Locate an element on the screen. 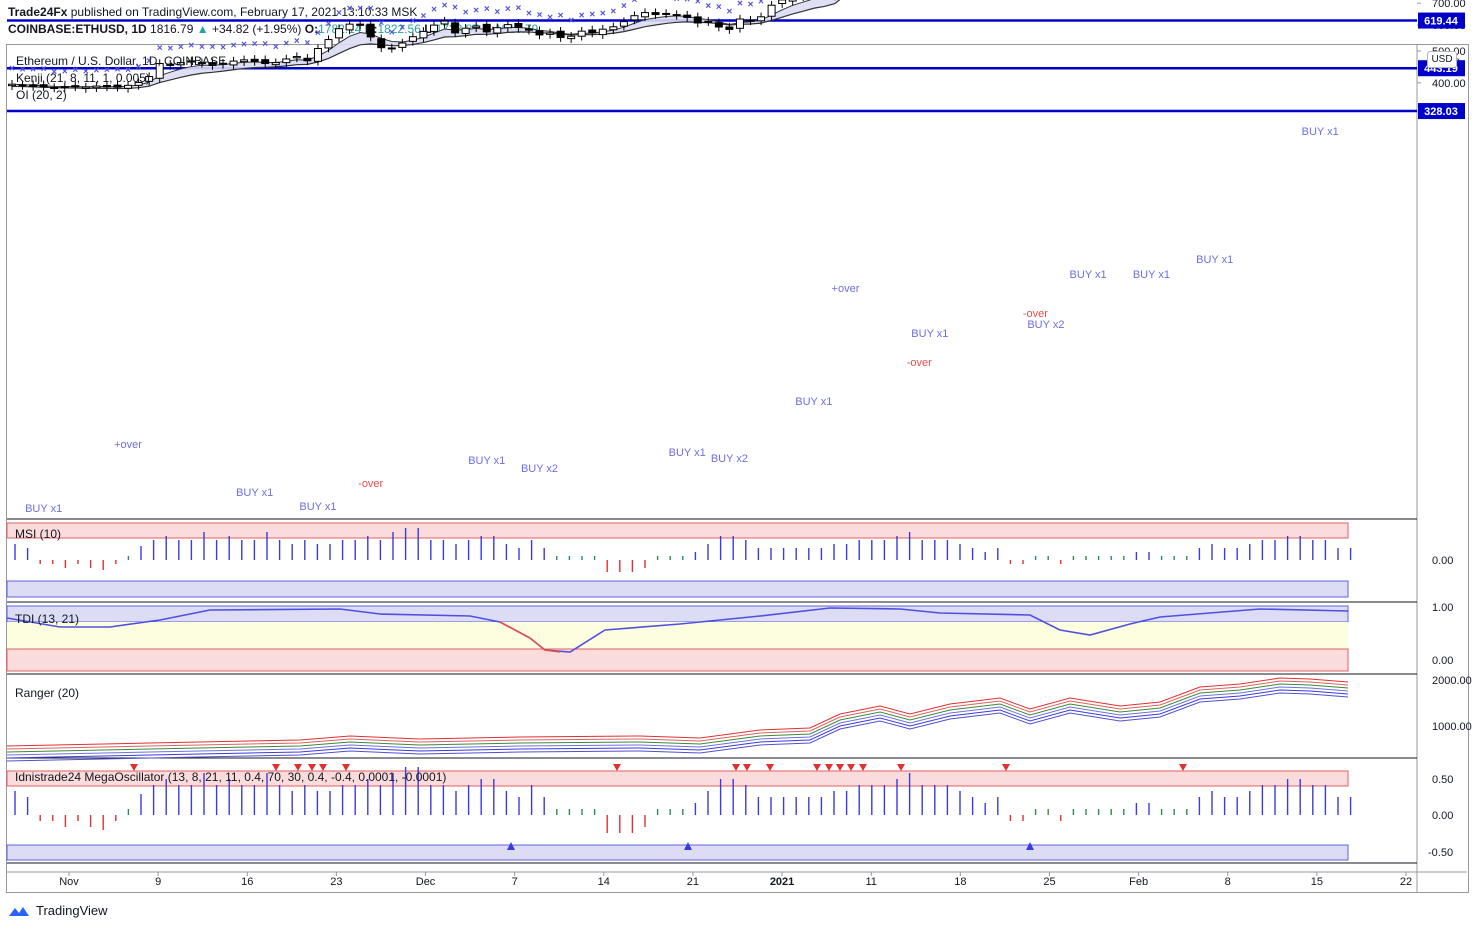  level-label: 619.44 is located at coordinates (1441, 22).